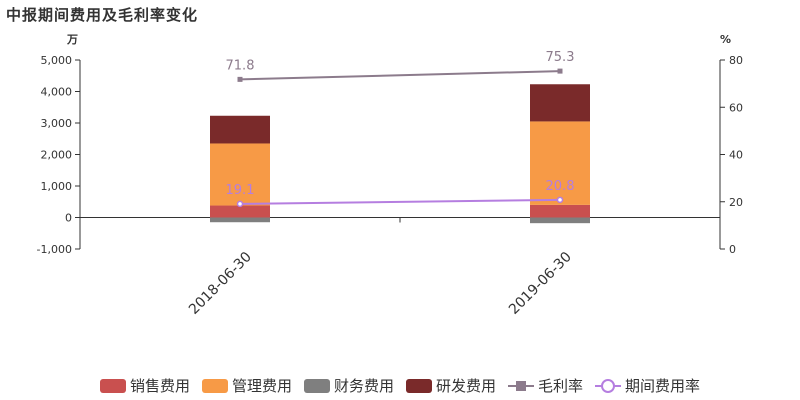 The width and height of the screenshot is (800, 400). Describe the element at coordinates (560, 57) in the screenshot. I see `data-label: 75.3` at that location.